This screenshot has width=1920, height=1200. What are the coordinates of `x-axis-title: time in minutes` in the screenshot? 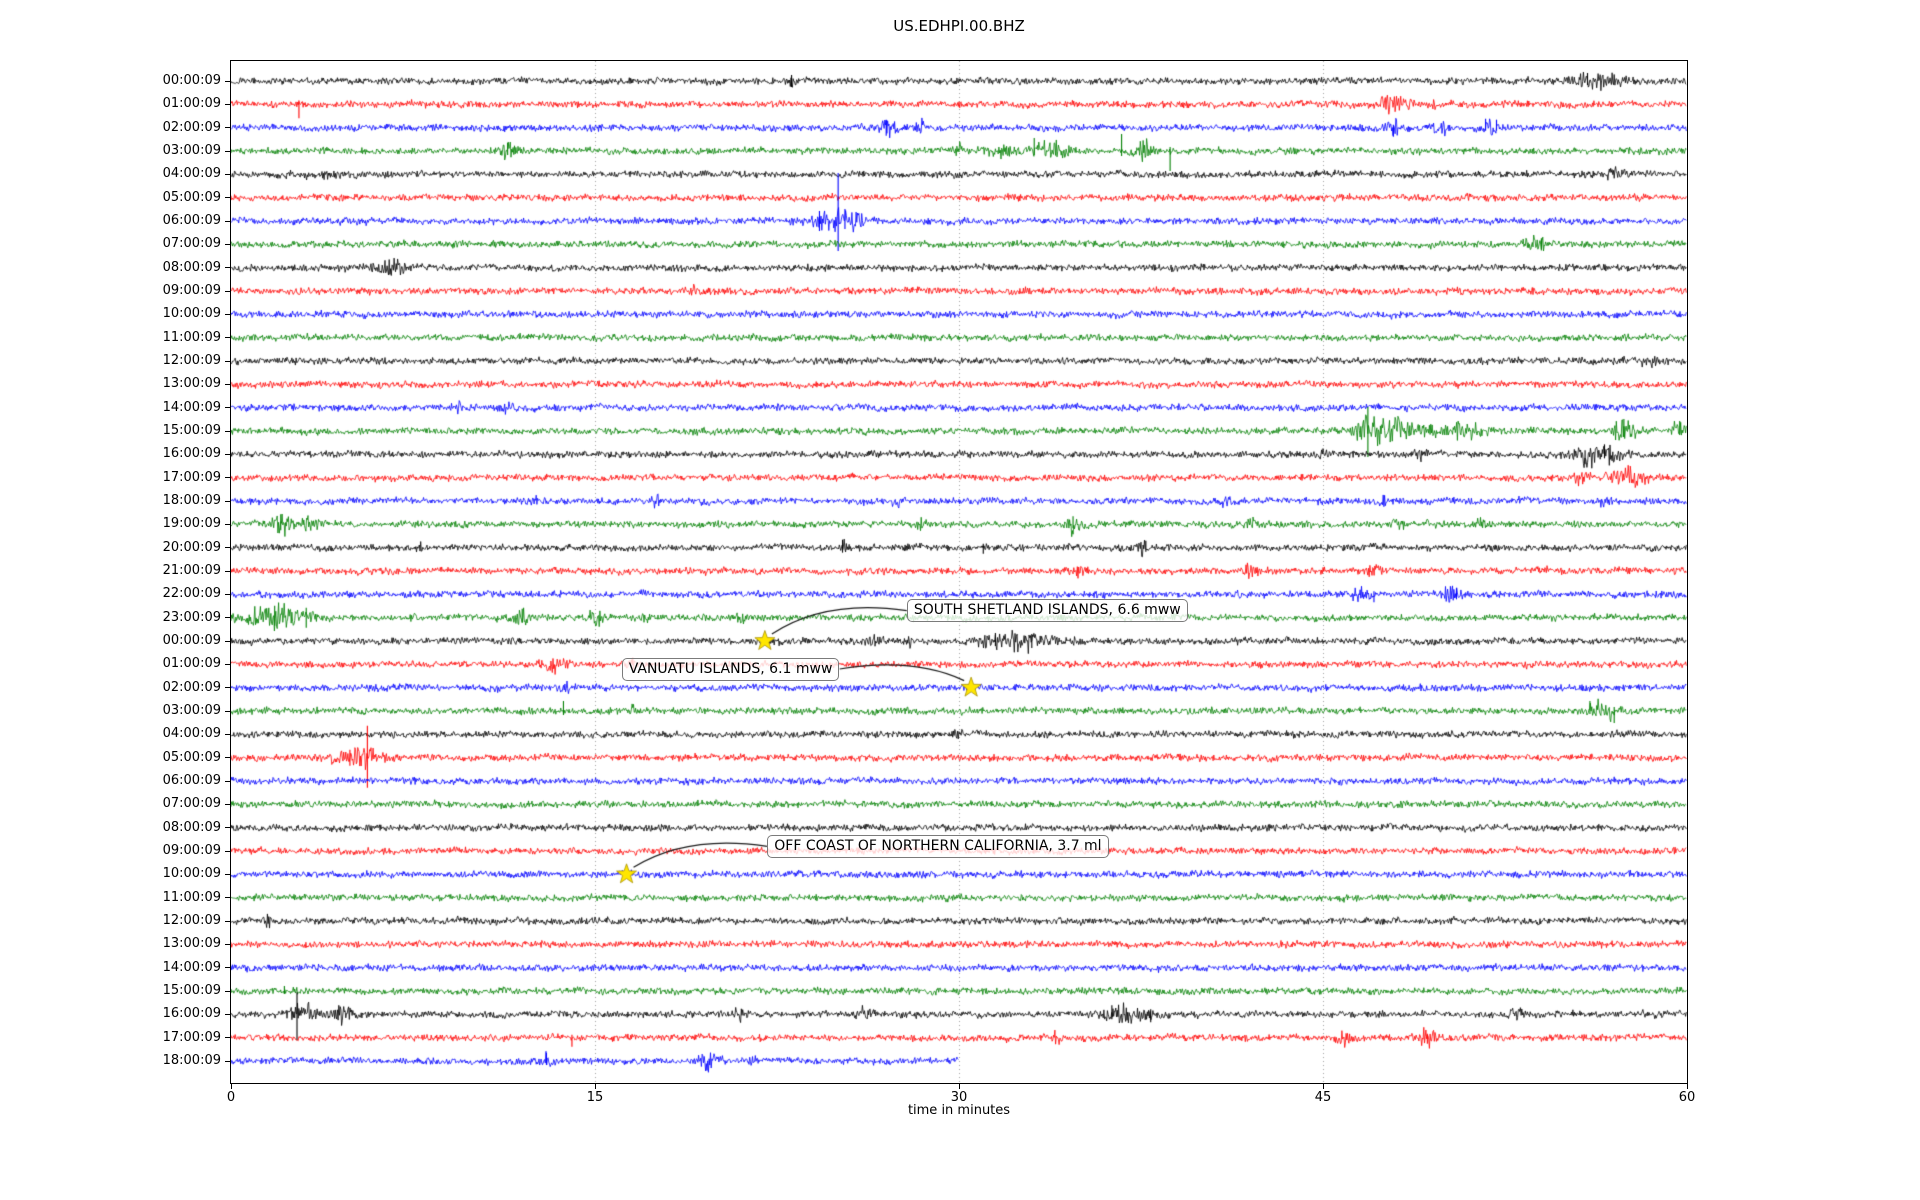 It's located at (959, 1110).